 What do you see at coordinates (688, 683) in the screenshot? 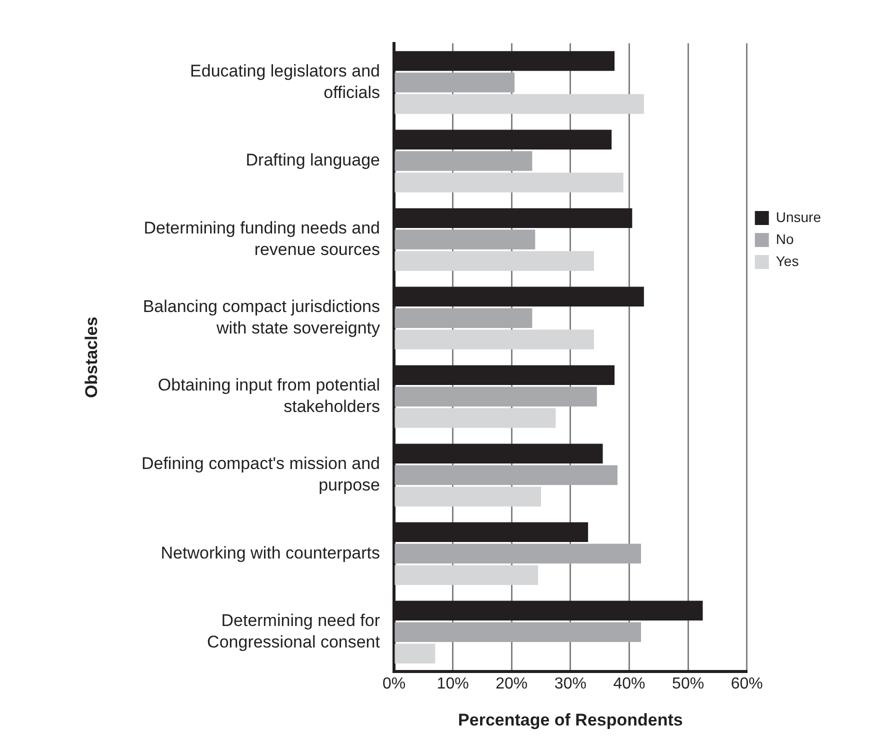
I see `x-tick-label: 50%` at bounding box center [688, 683].